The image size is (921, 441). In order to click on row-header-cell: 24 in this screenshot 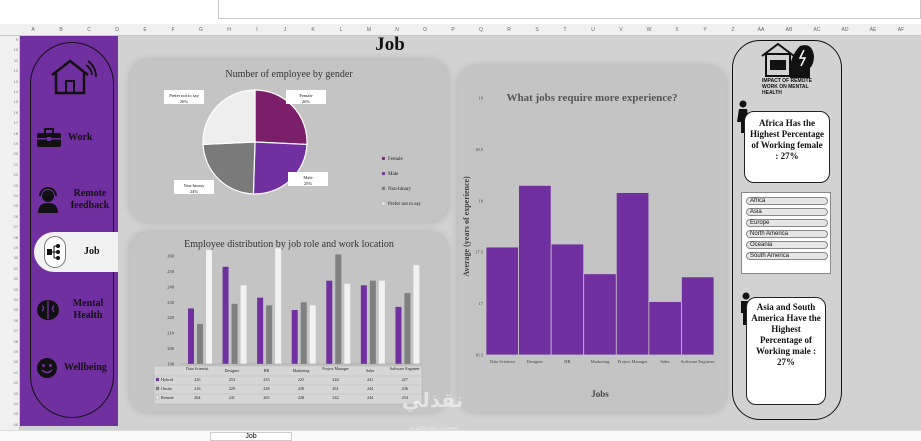, I will do `click(15, 195)`.